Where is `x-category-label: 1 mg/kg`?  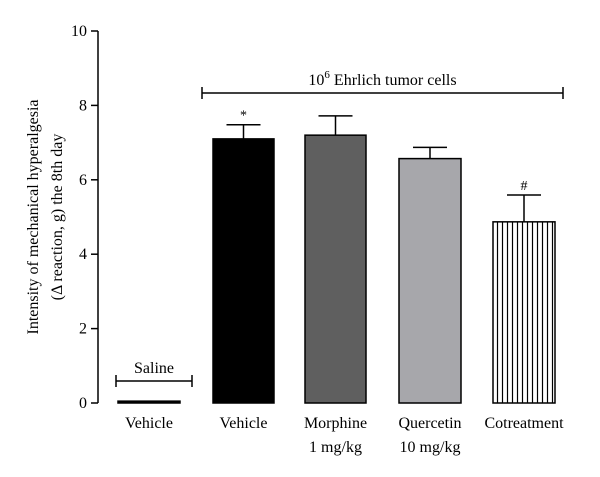
x-category-label: 1 mg/kg is located at coordinates (335, 447).